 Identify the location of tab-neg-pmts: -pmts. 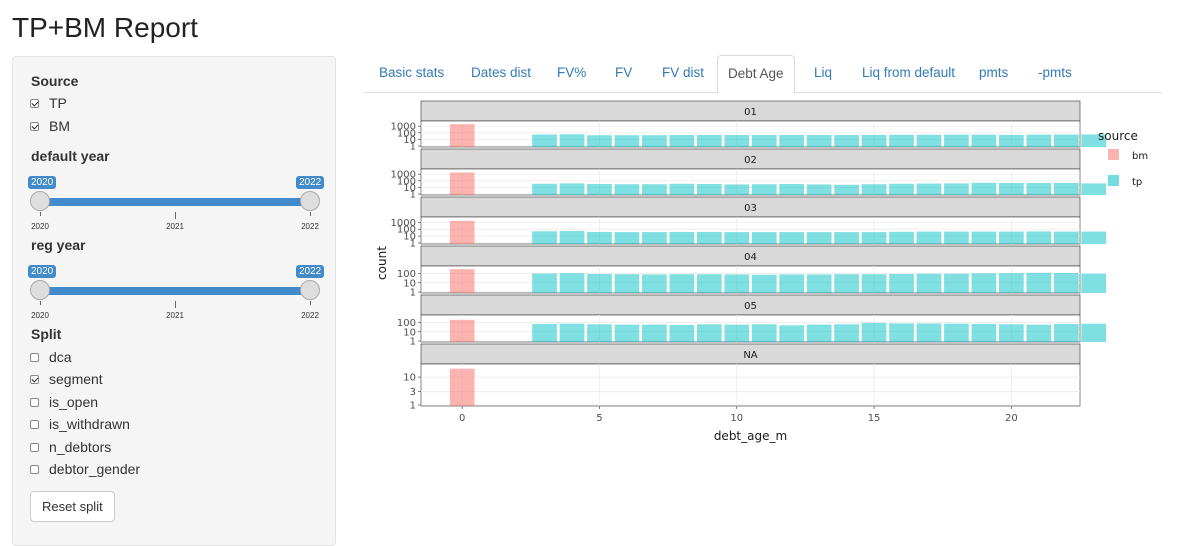
(1055, 72).